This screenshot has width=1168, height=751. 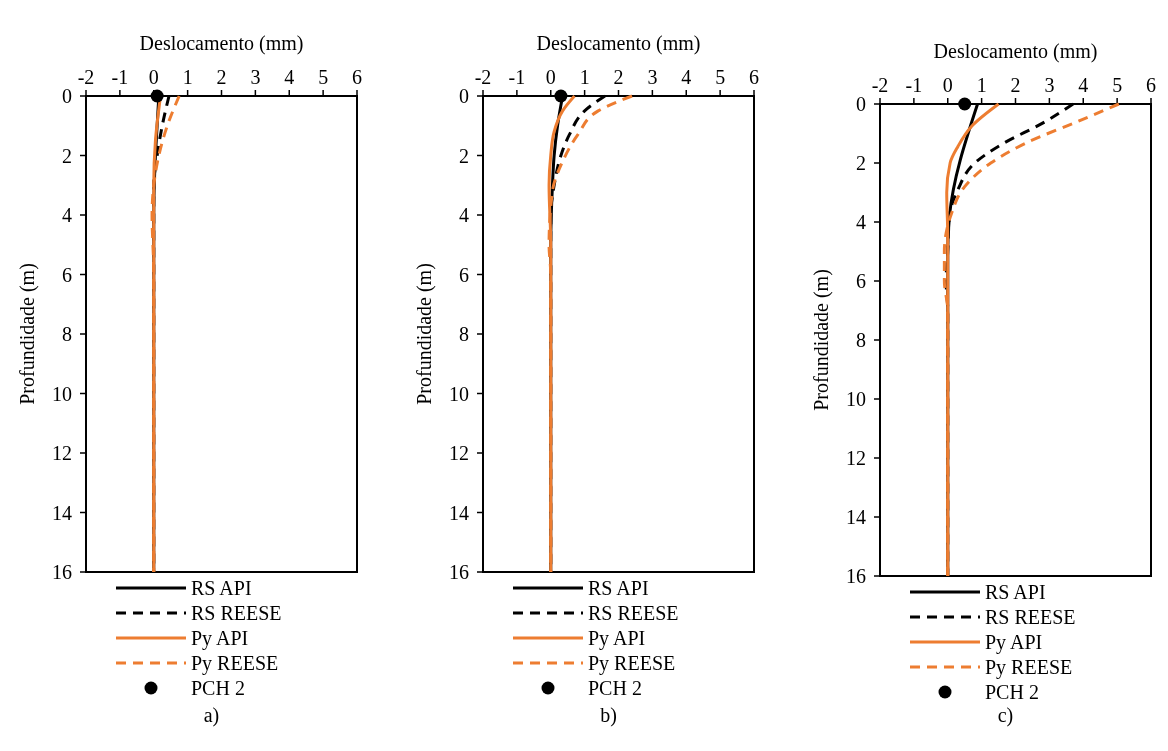 What do you see at coordinates (1005, 715) in the screenshot?
I see `text: c)` at bounding box center [1005, 715].